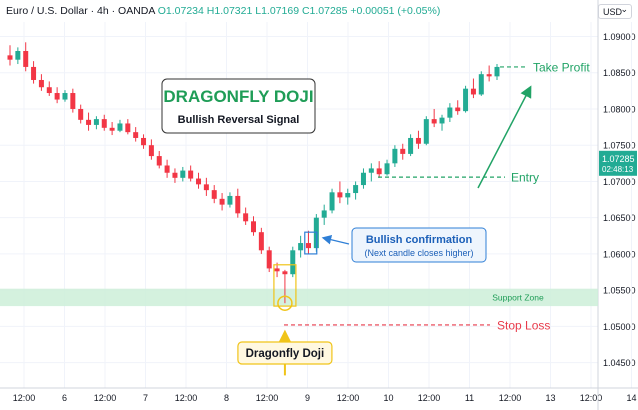 The height and width of the screenshot is (410, 638). I want to click on last-price-value: 1.07285, so click(618, 159).